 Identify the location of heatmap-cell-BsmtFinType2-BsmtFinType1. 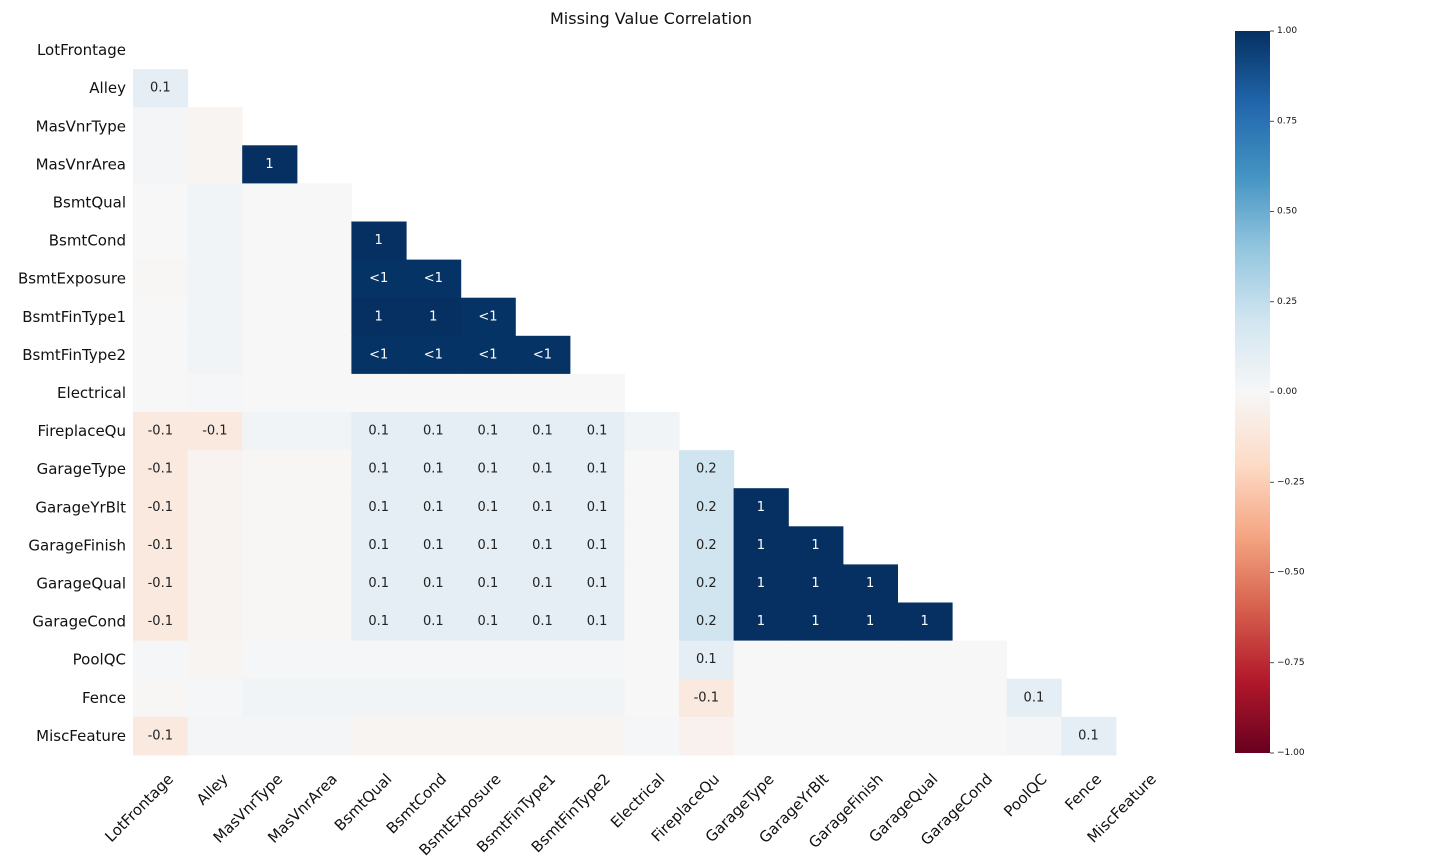
(543, 355).